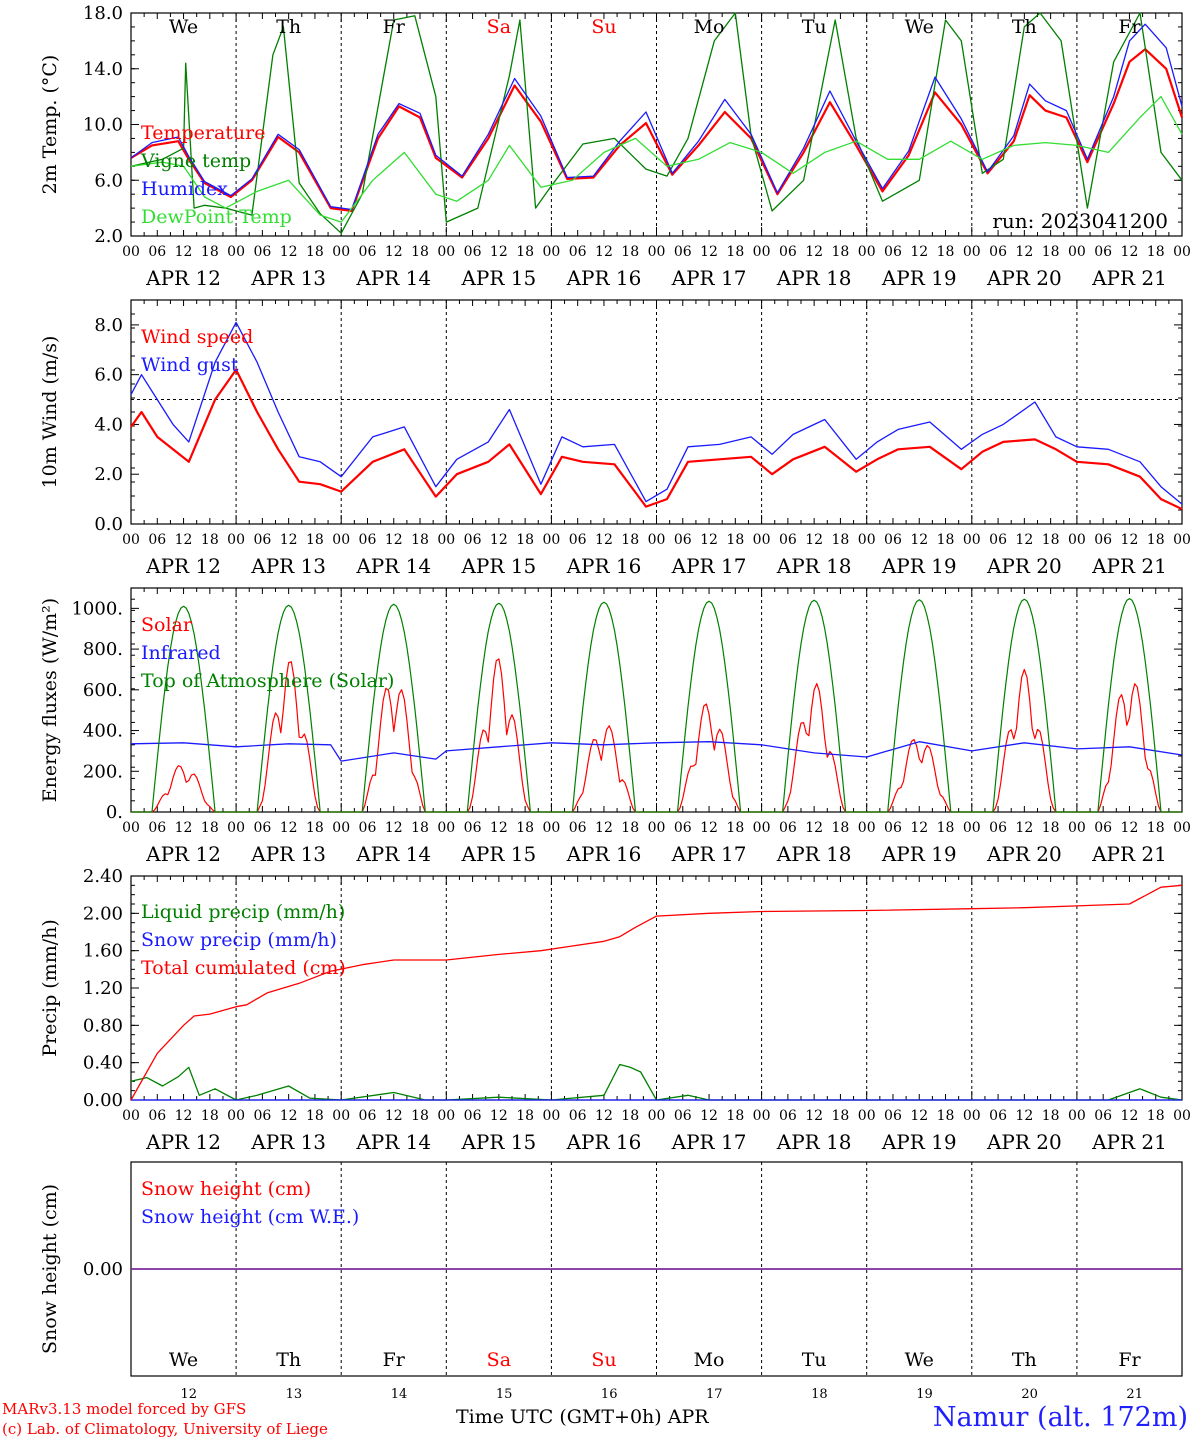  What do you see at coordinates (288, 27) in the screenshot?
I see `weekday-label-top: Th` at bounding box center [288, 27].